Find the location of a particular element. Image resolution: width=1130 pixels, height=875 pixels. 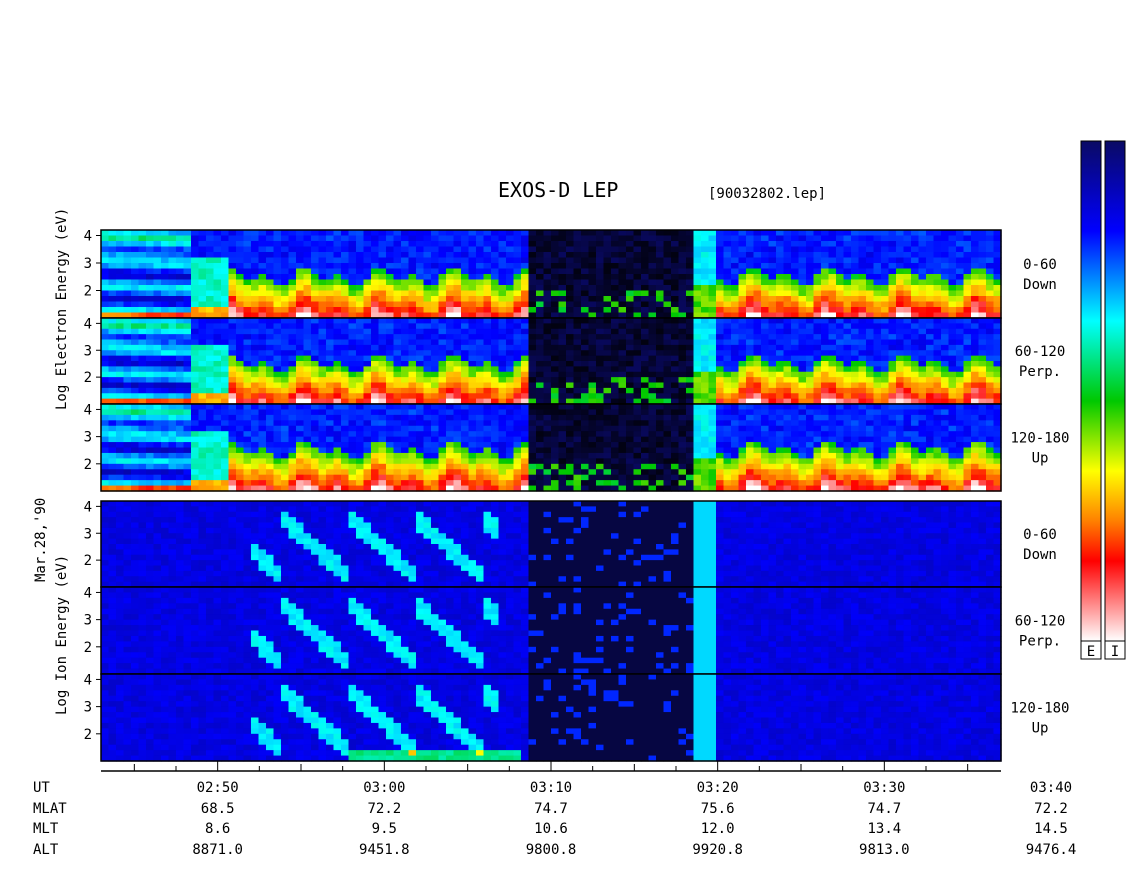

ephemeris-row-label: UT is located at coordinates (41, 788).